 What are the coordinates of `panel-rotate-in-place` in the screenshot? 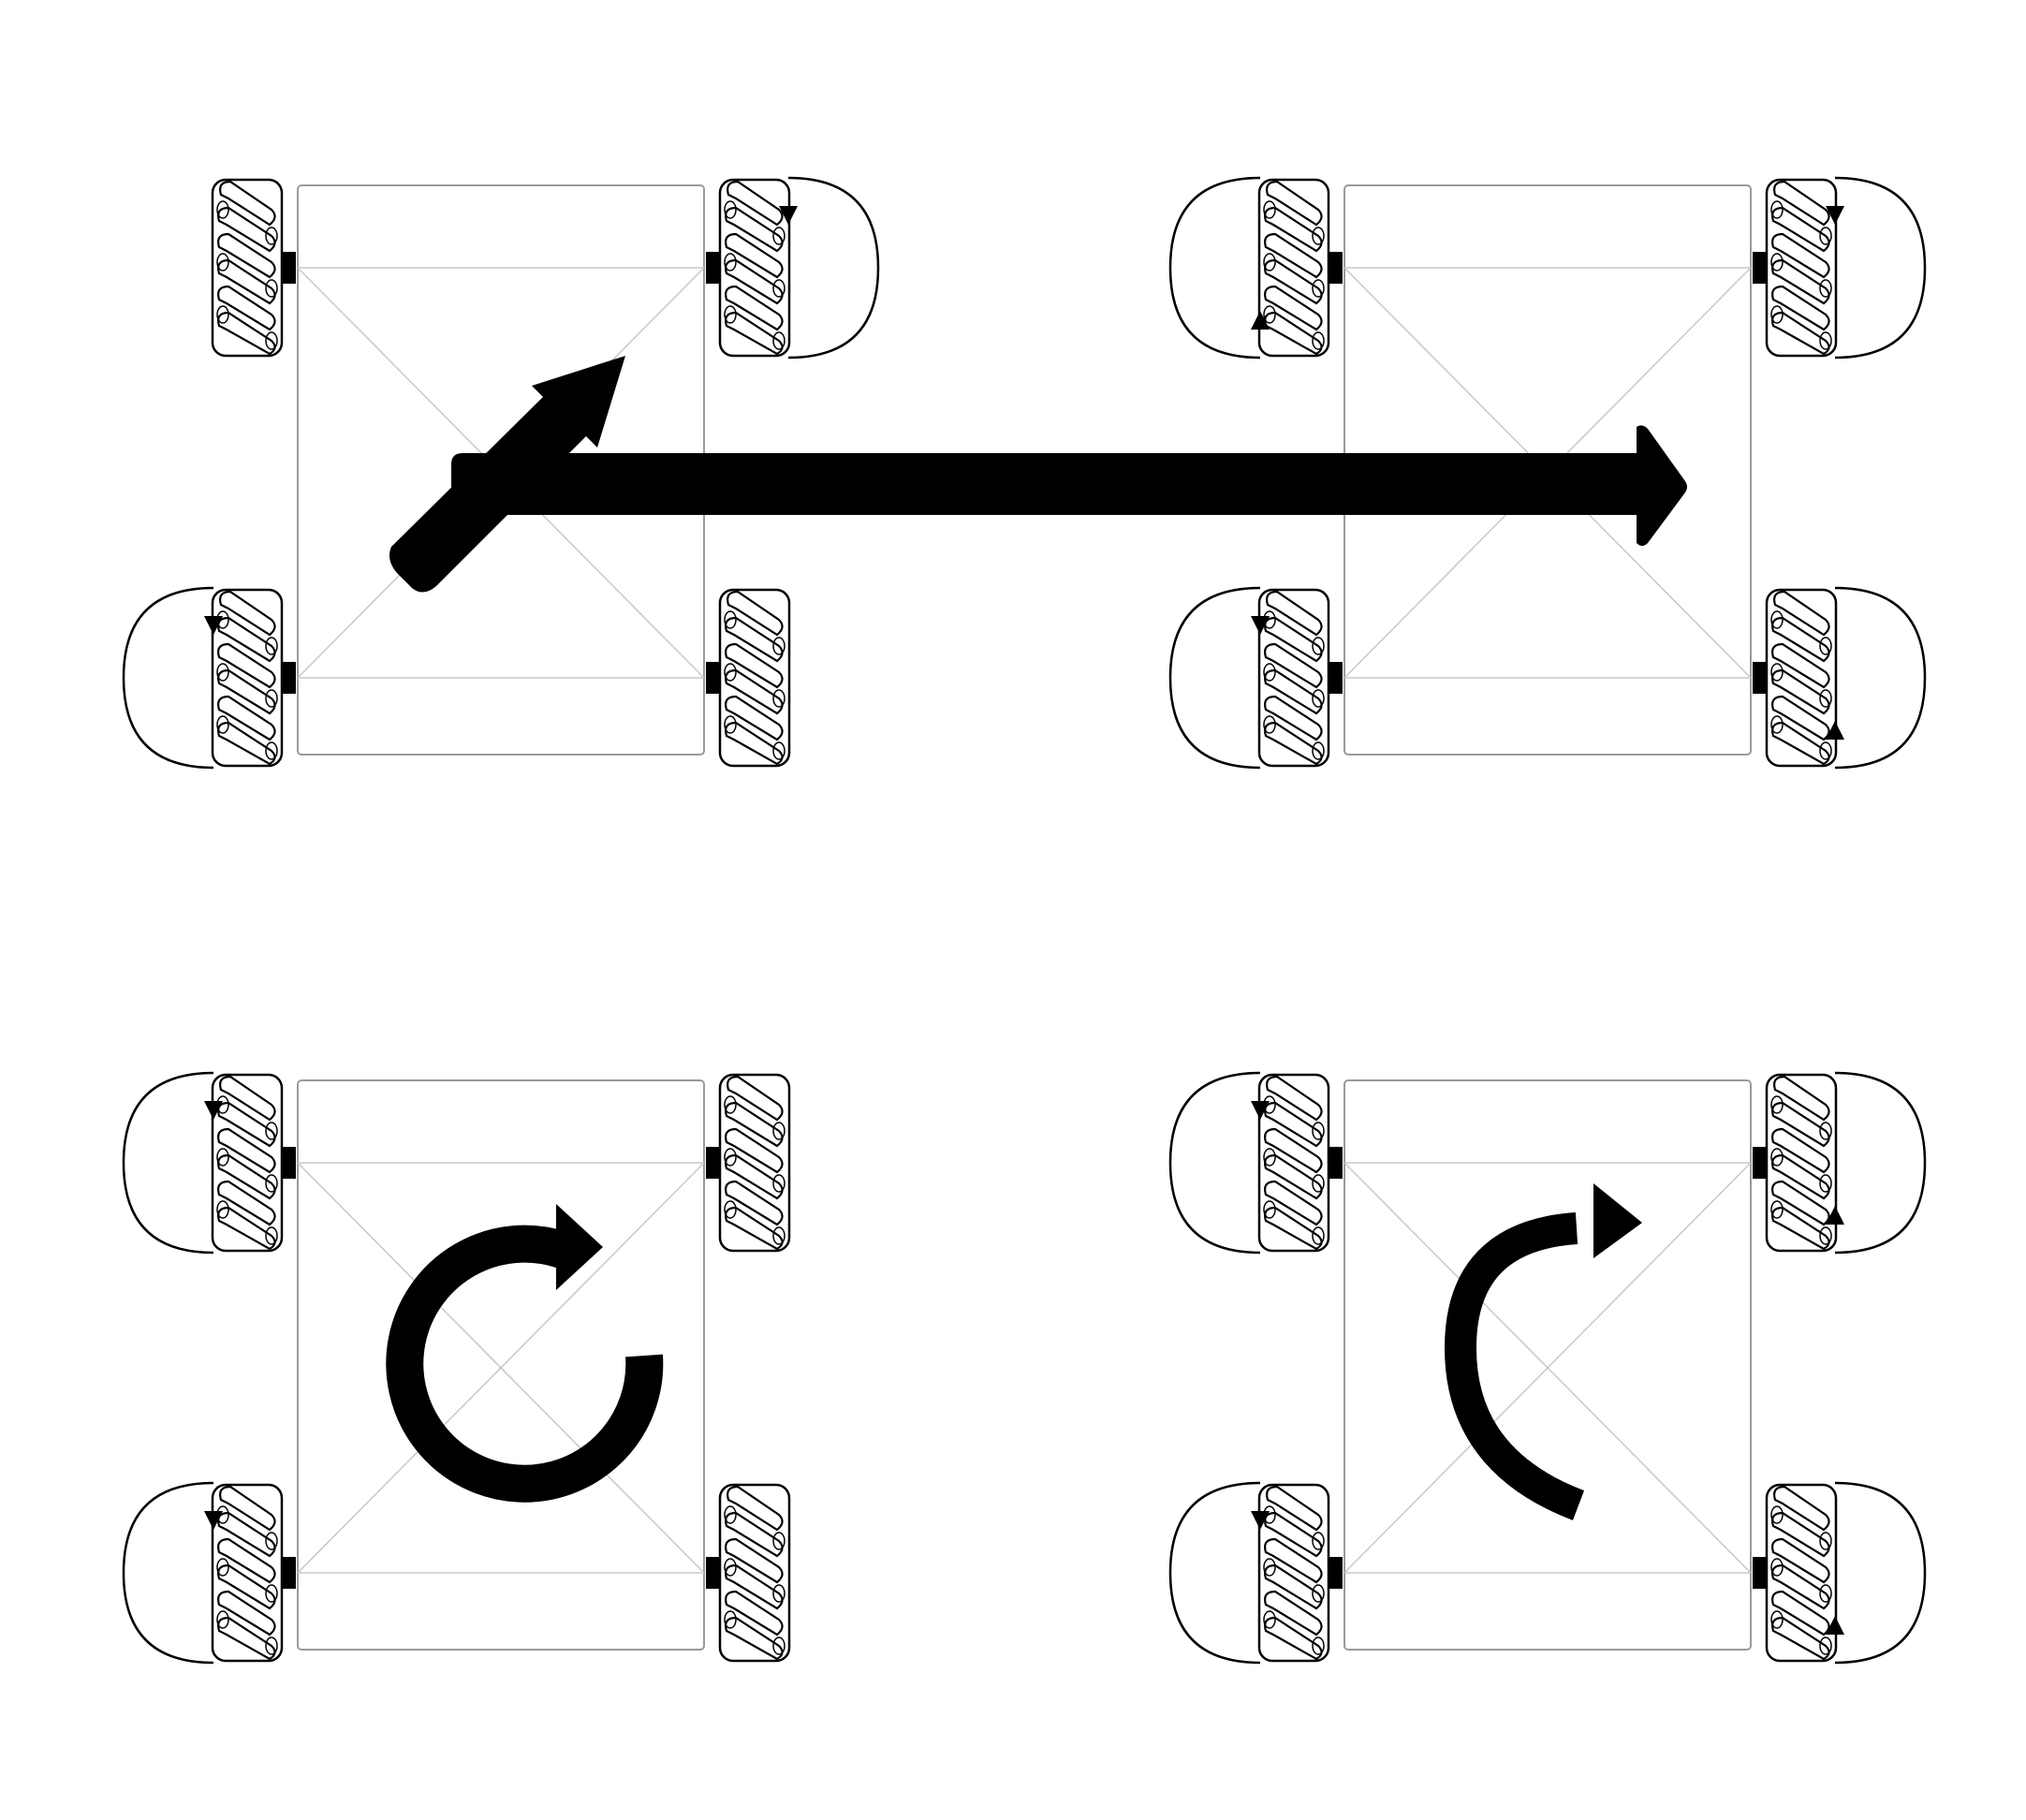 It's located at (1547, 1368).